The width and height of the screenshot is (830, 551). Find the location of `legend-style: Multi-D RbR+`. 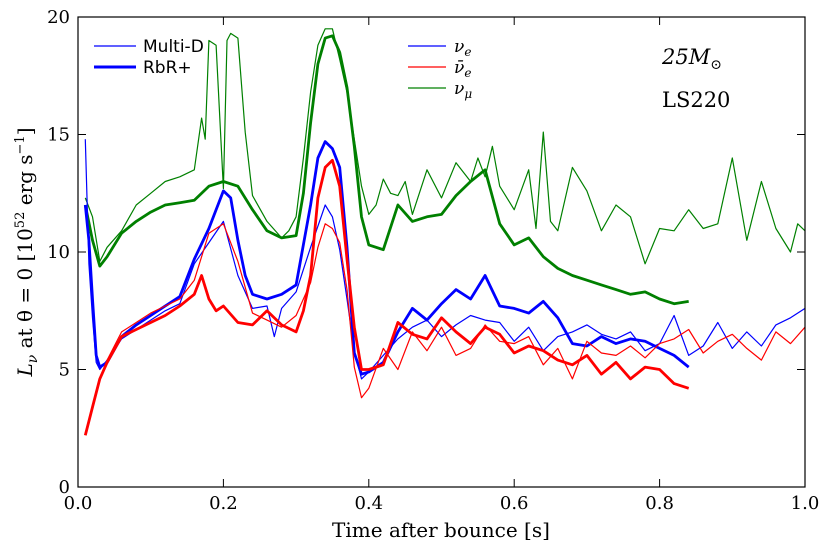

legend-style: Multi-D RbR+ is located at coordinates (149, 57).